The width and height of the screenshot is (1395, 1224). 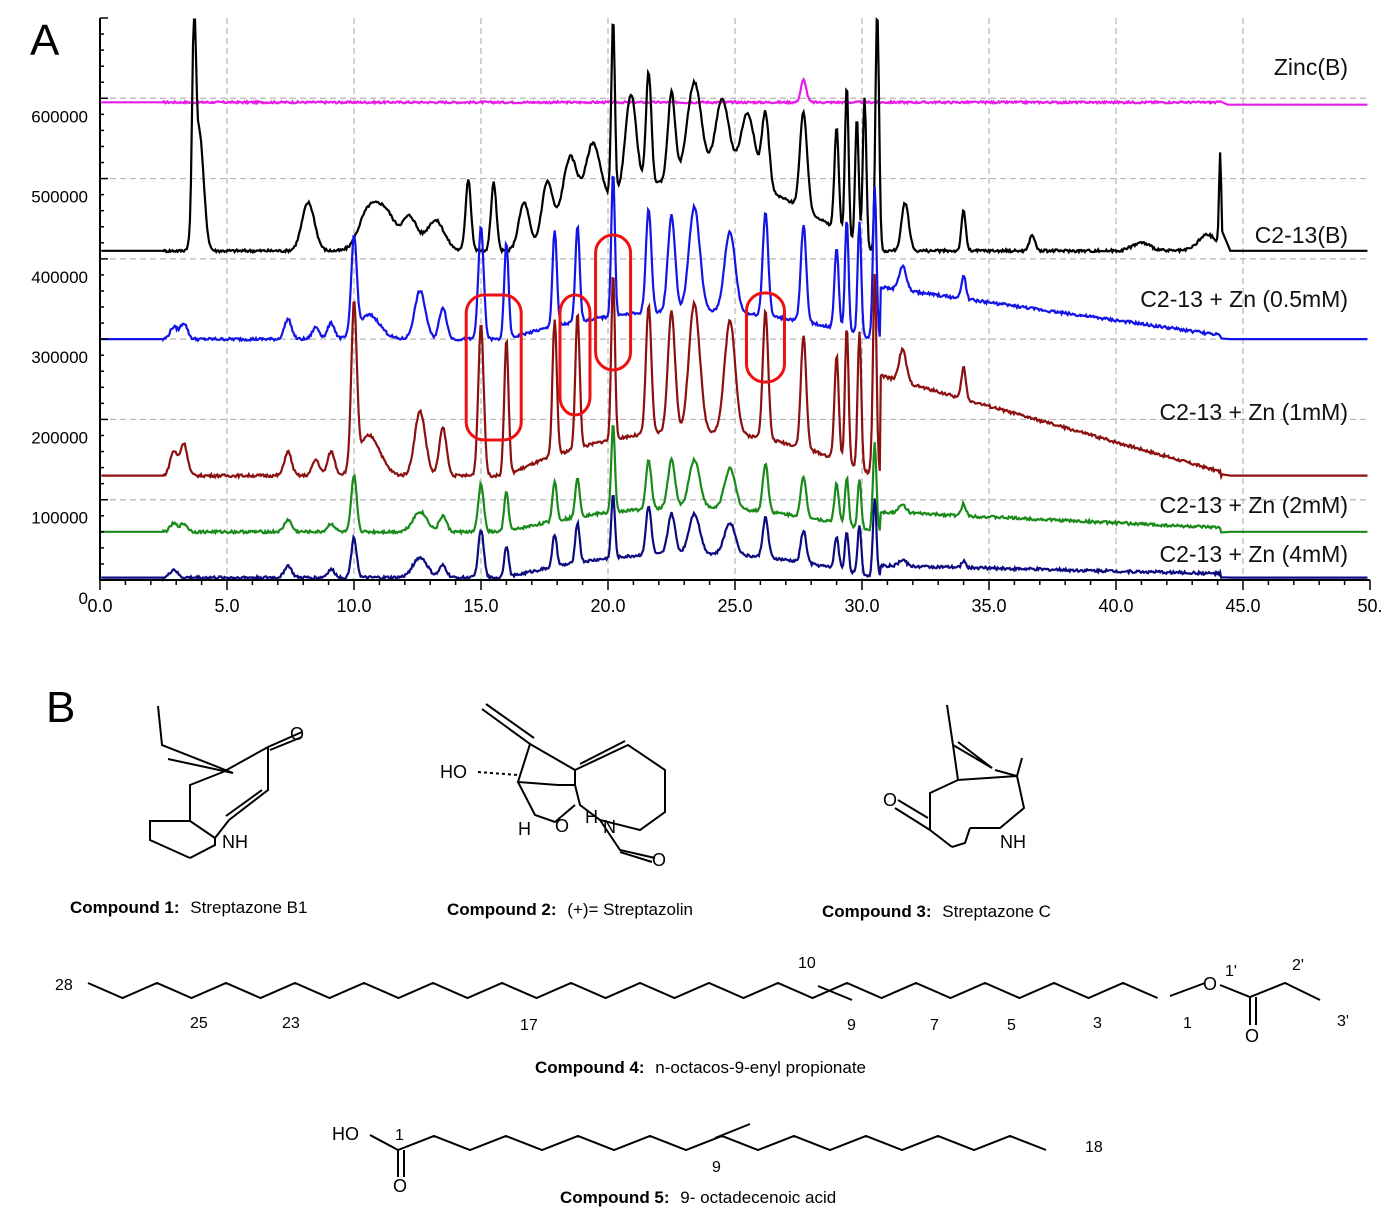 I want to click on compound-3-caption: Compound 3: Streptazone C, so click(x=936, y=911).